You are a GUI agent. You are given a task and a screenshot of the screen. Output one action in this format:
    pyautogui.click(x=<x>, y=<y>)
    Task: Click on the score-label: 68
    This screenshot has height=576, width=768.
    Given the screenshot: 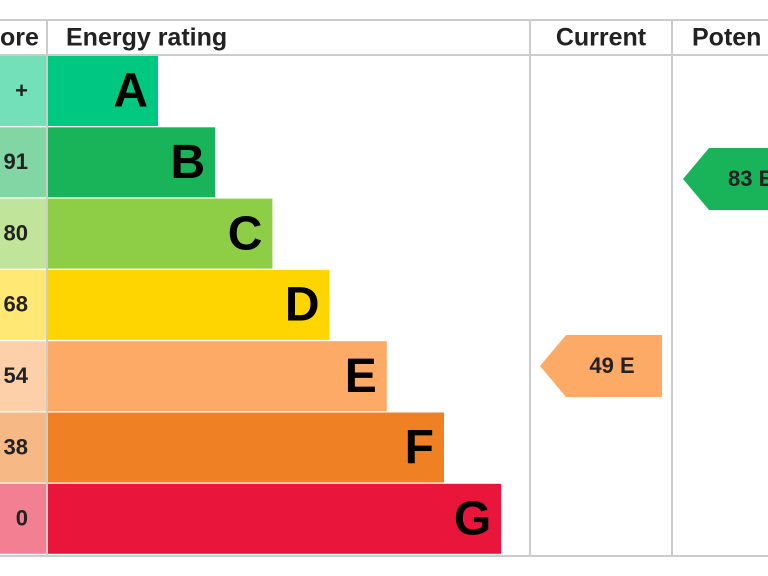 What is the action you would take?
    pyautogui.click(x=16, y=304)
    